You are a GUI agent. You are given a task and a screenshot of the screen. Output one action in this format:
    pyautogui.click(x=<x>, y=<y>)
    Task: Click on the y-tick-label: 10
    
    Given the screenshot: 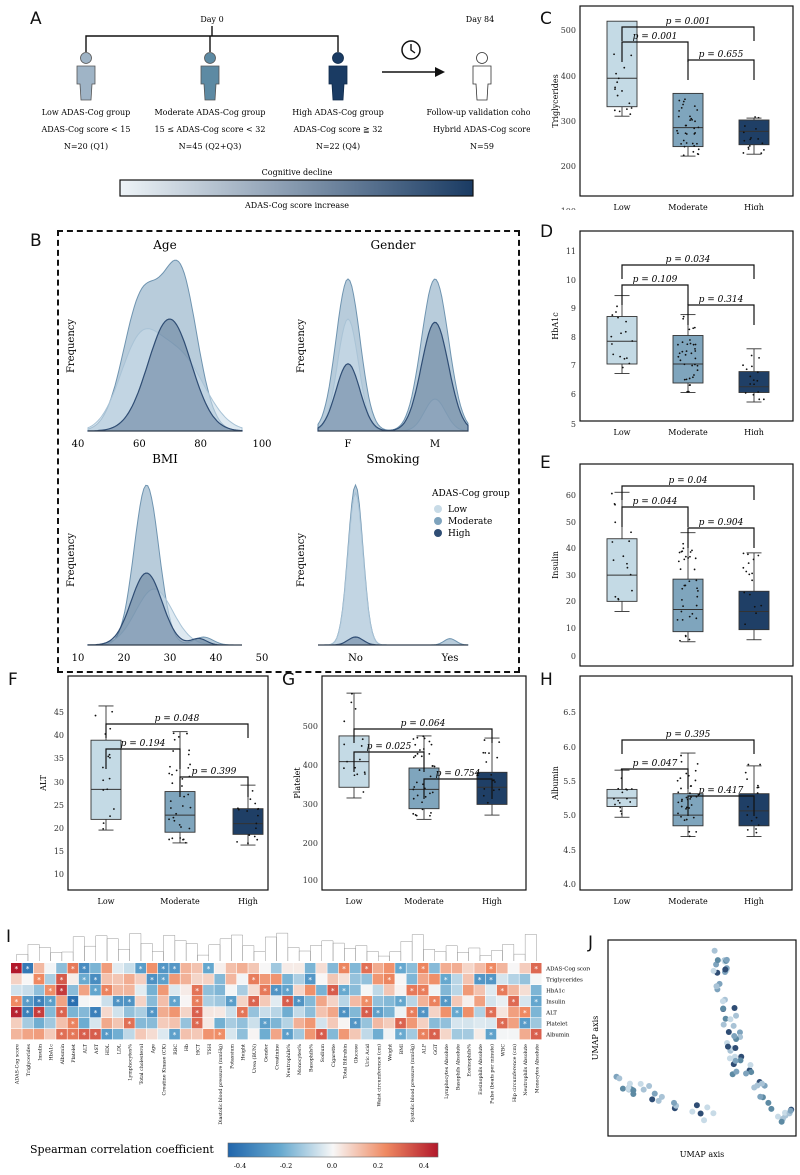 What is the action you would take?
    pyautogui.click(x=59, y=874)
    